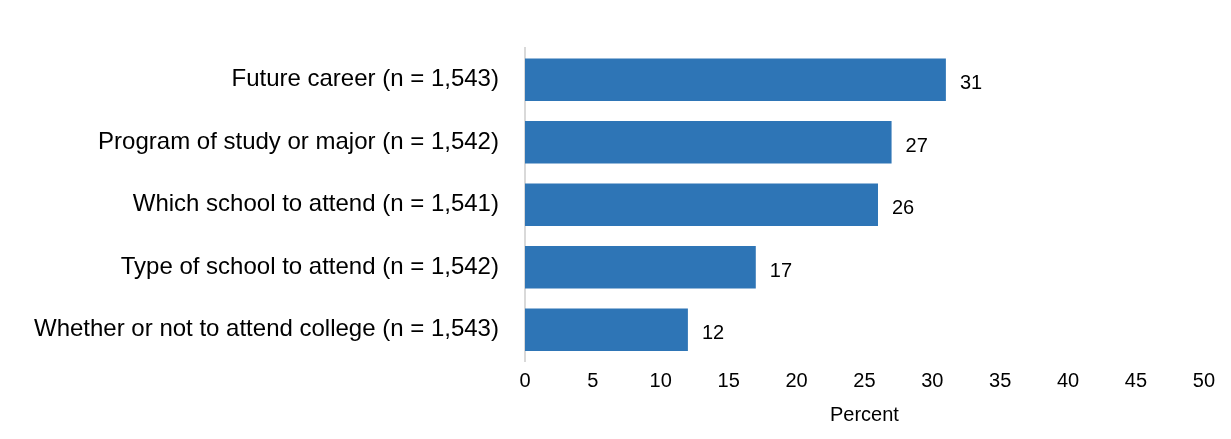  Describe the element at coordinates (266, 328) in the screenshot. I see `y-tick-label: Whether or not to attend college (n = 1,543)` at that location.